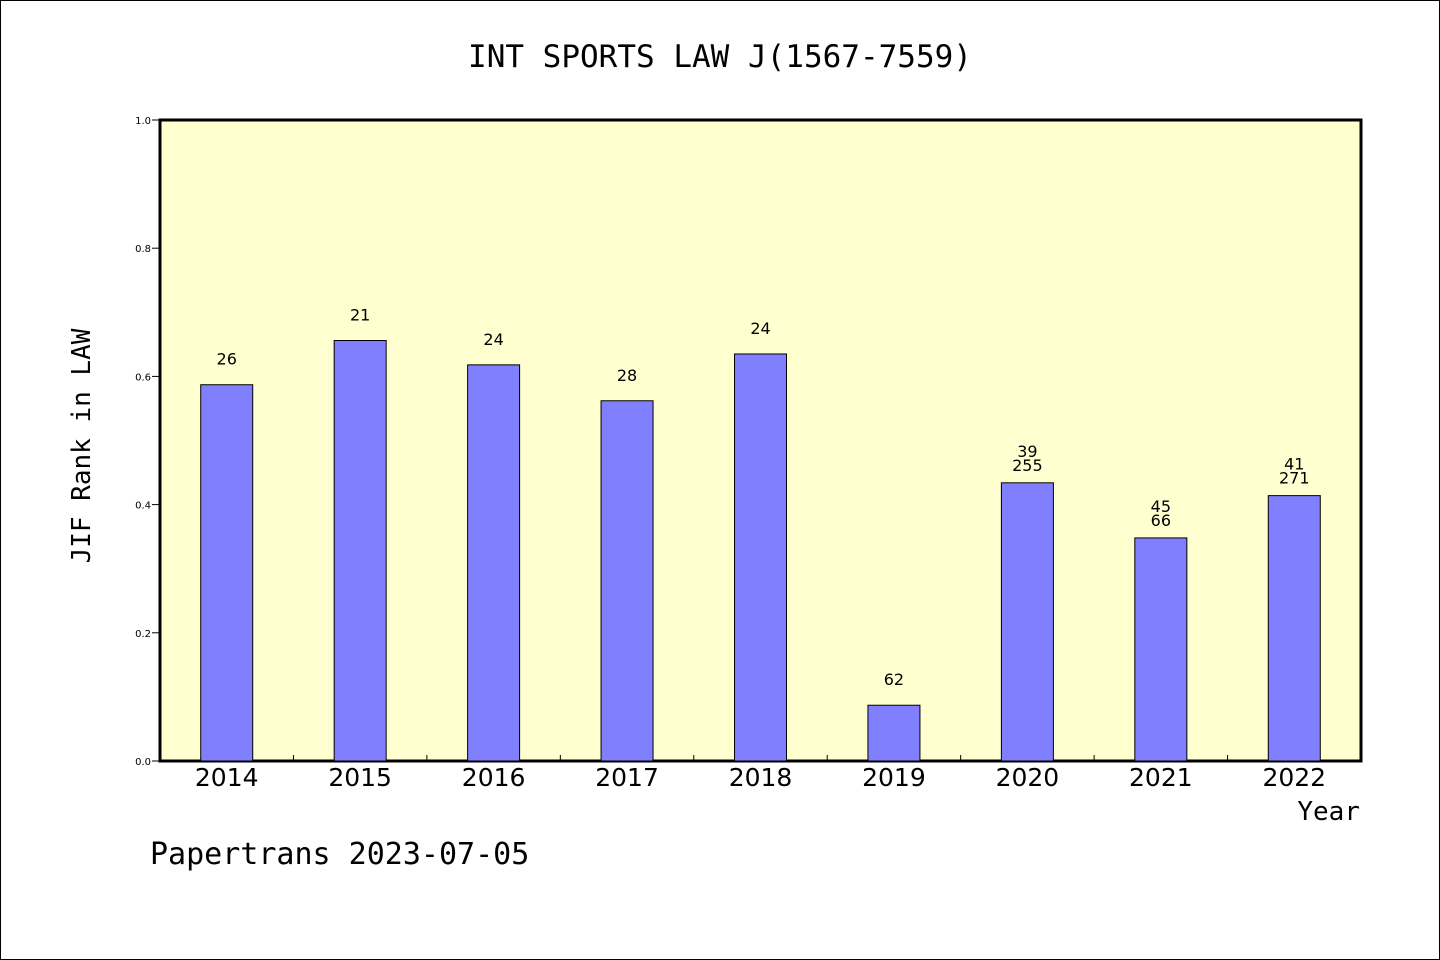 This screenshot has width=1440, height=960. What do you see at coordinates (360, 777) in the screenshot?
I see `x-tick-label: 2015` at bounding box center [360, 777].